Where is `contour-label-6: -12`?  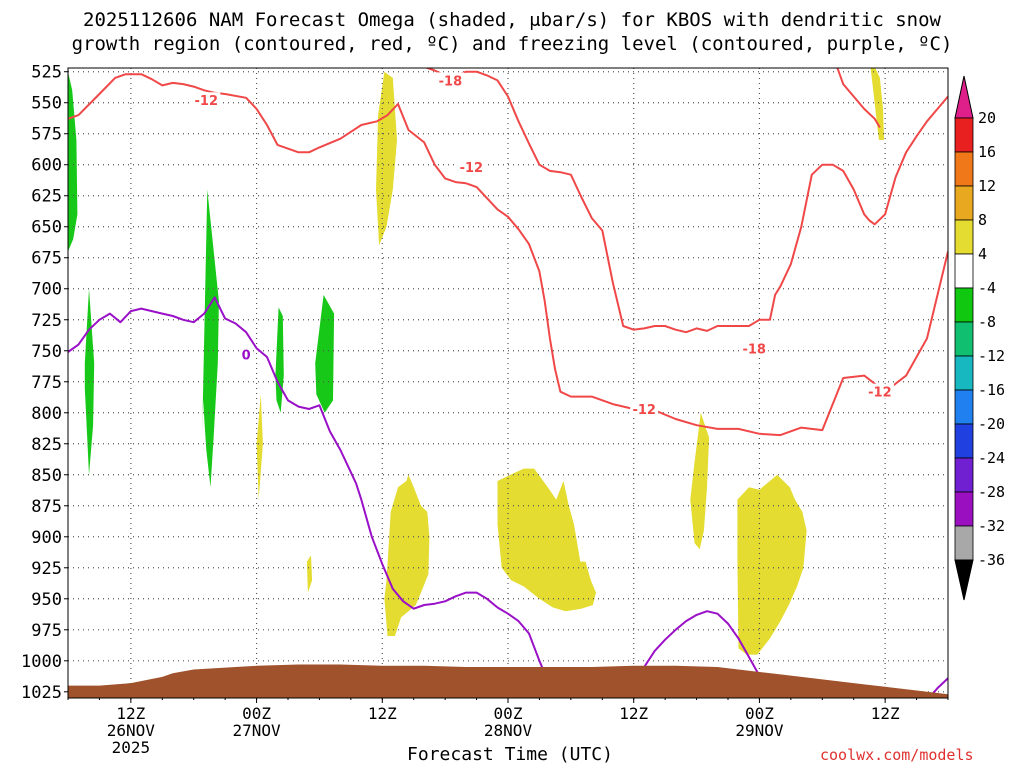
contour-label-6: -12 is located at coordinates (880, 393).